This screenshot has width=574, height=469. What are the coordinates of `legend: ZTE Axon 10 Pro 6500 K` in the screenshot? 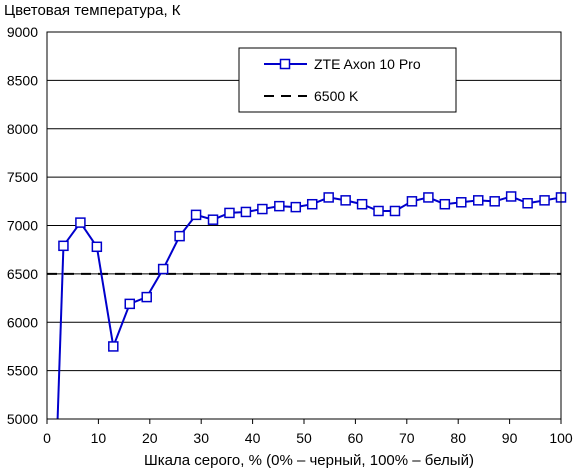 It's located at (347, 80).